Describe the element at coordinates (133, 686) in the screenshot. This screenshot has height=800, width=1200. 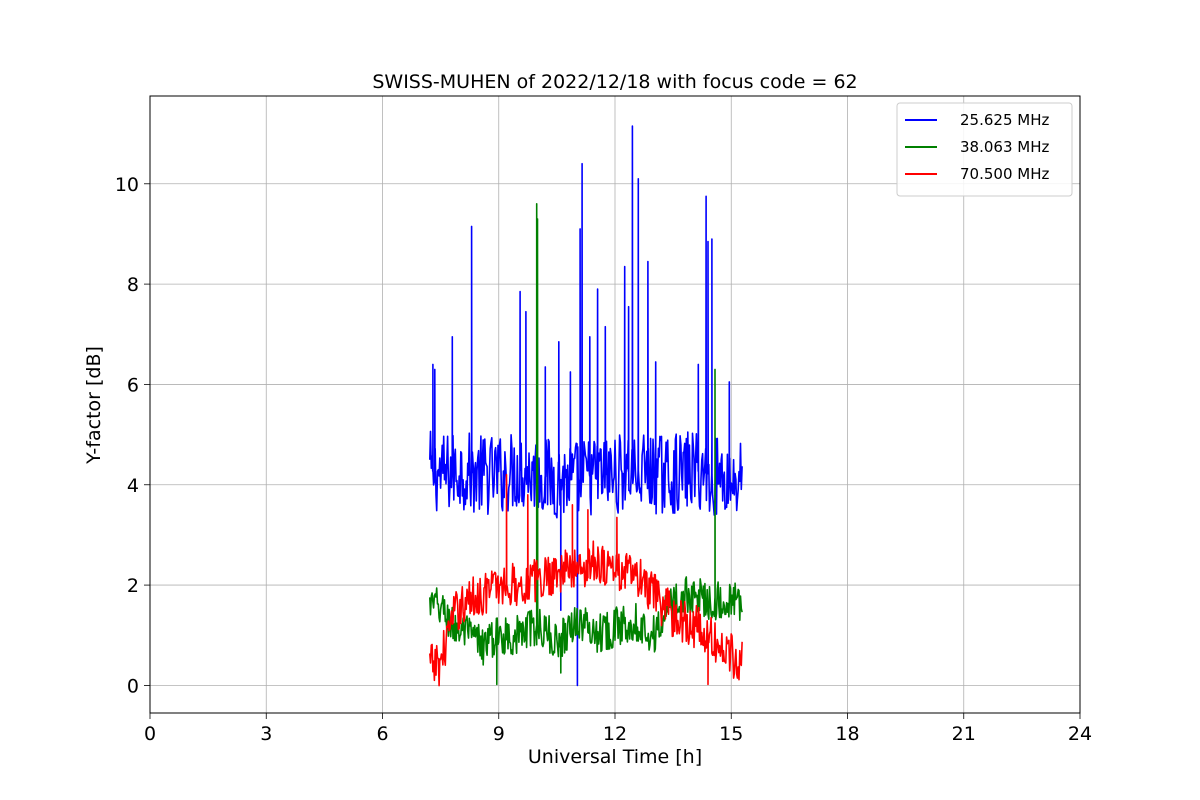
I see `y-tick-label: 0` at that location.